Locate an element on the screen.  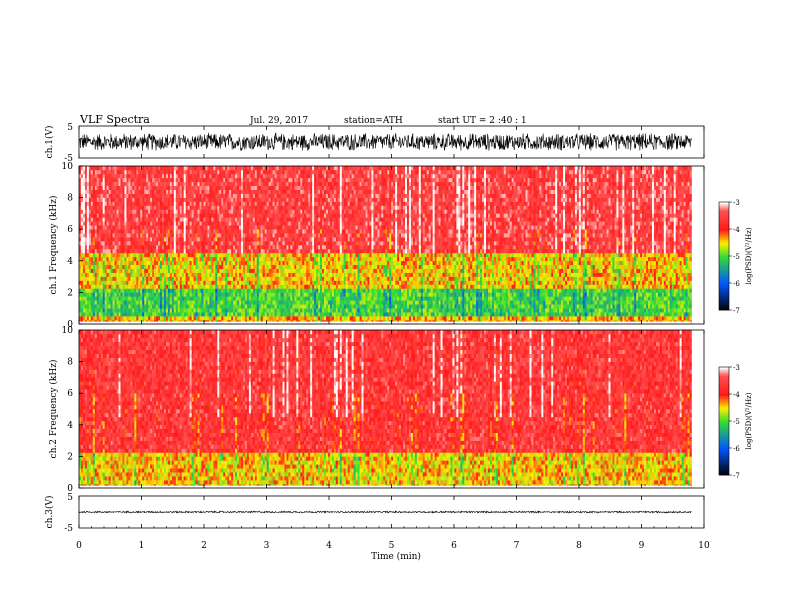
ch3-waveform-ylabel: ch.3(V) is located at coordinates (49, 512).